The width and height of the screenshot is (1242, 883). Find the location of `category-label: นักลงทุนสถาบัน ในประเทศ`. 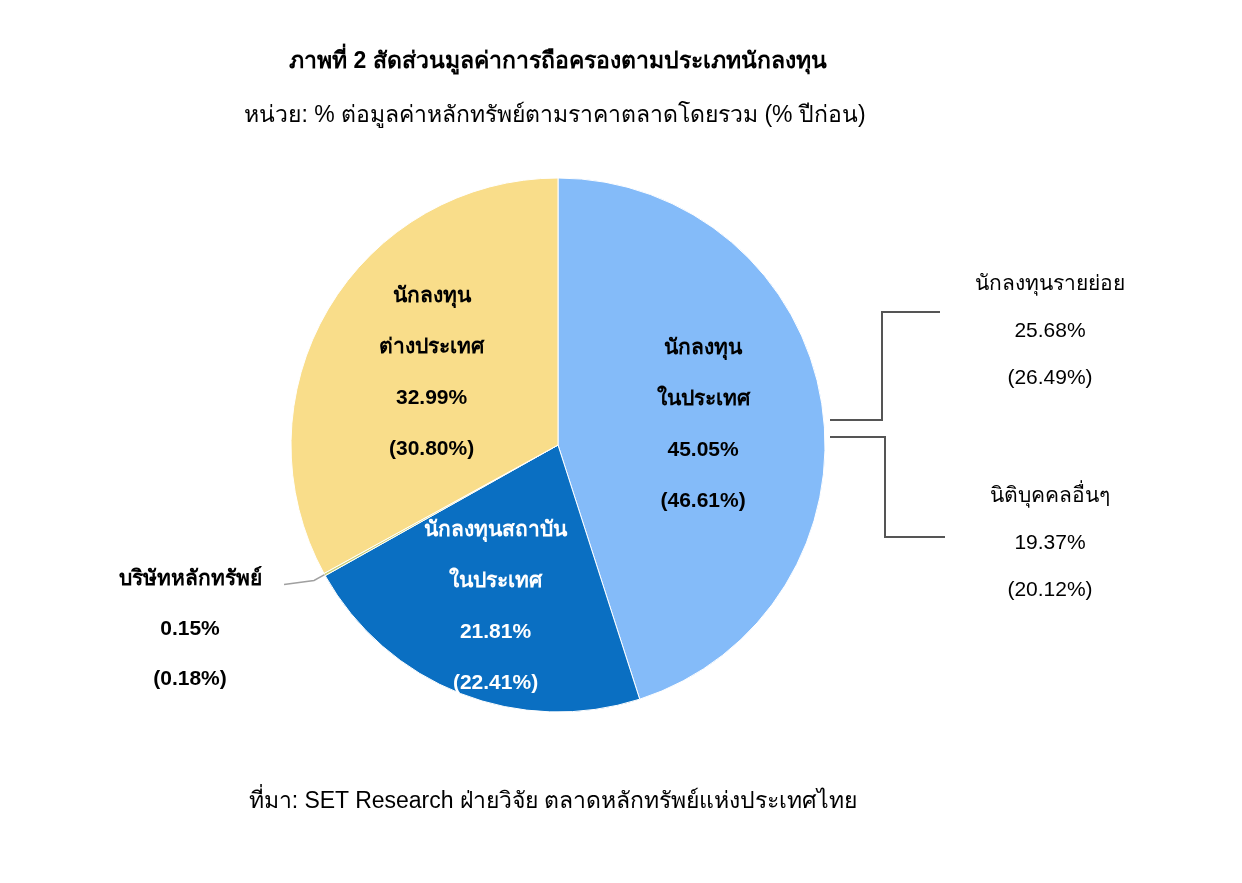

category-label: นักลงทุนสถาบัน ในประเทศ is located at coordinates (496, 553).